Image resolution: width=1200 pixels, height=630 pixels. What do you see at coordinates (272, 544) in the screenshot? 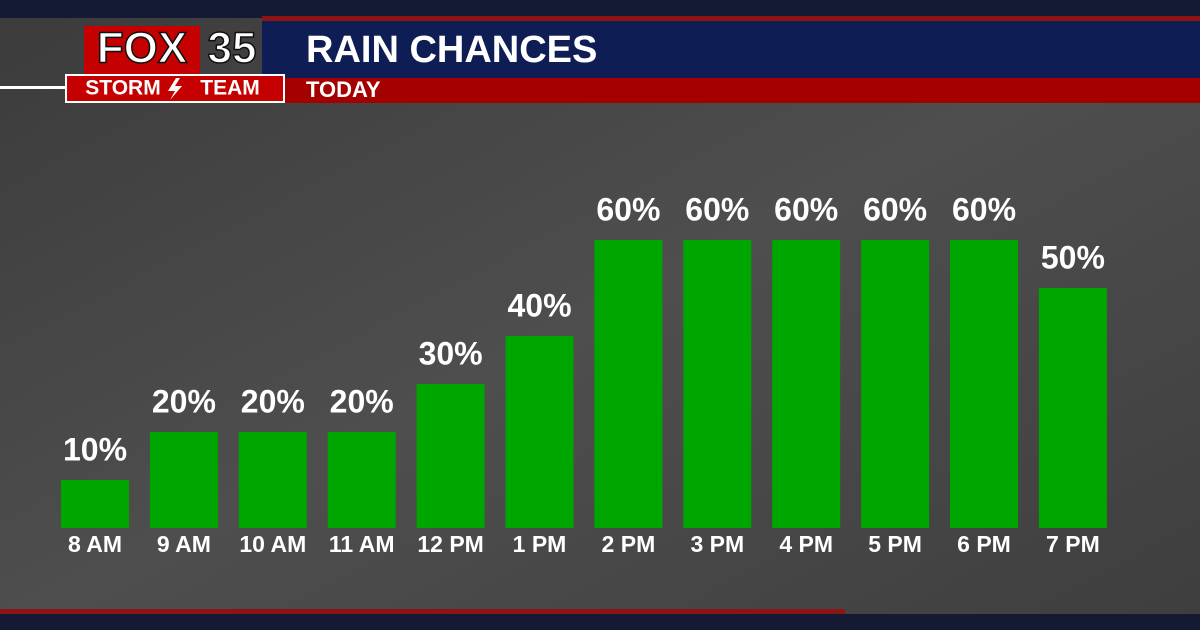
I see `x-tick-label: 10 AM` at bounding box center [272, 544].